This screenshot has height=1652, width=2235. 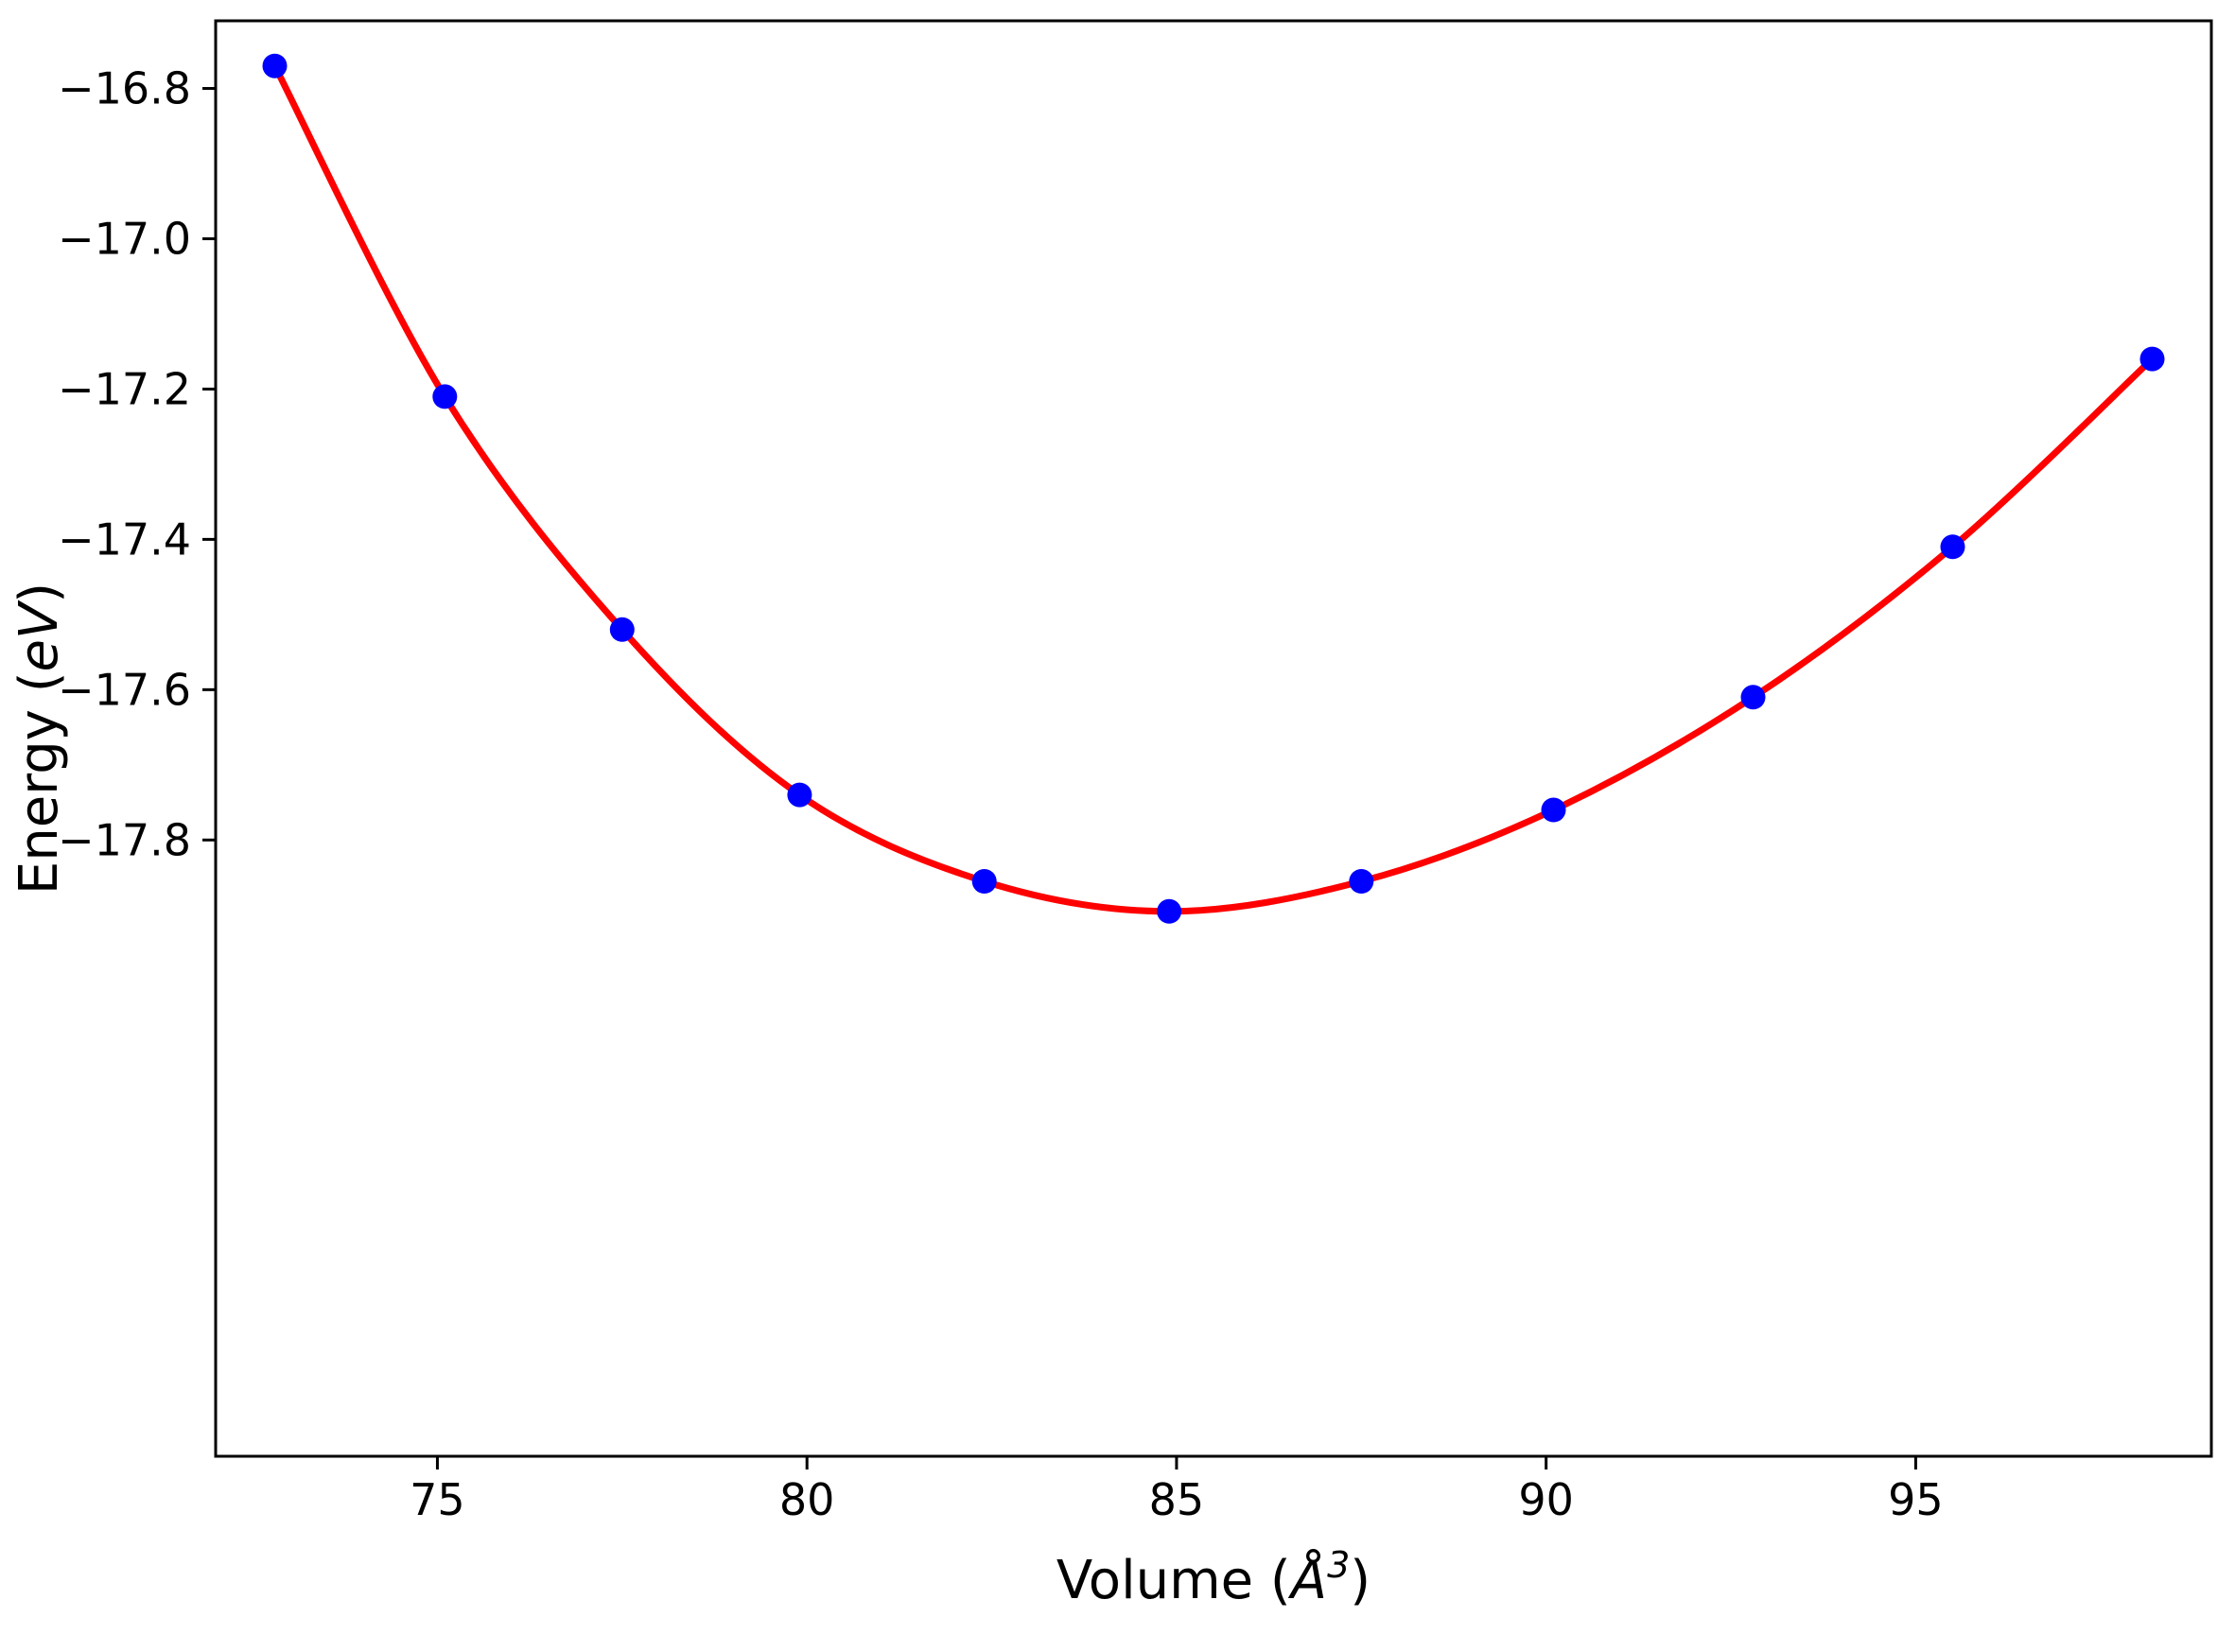 I want to click on y-tick-label: −17.0, so click(x=124, y=238).